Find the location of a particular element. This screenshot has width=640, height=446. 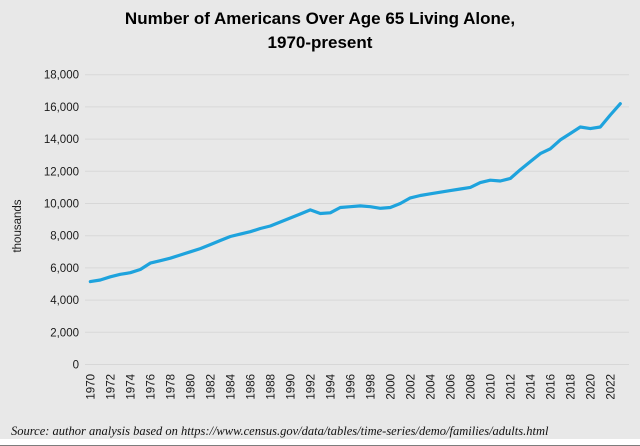

y-tick-label: 16,000 is located at coordinates (61, 108).